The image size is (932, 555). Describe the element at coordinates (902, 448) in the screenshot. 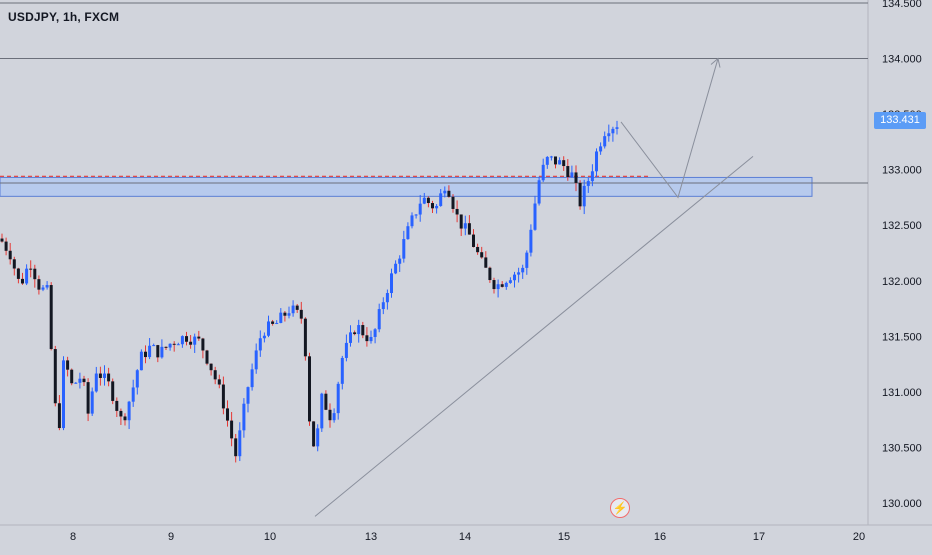

I see `y-tick-label: 130.500` at that location.